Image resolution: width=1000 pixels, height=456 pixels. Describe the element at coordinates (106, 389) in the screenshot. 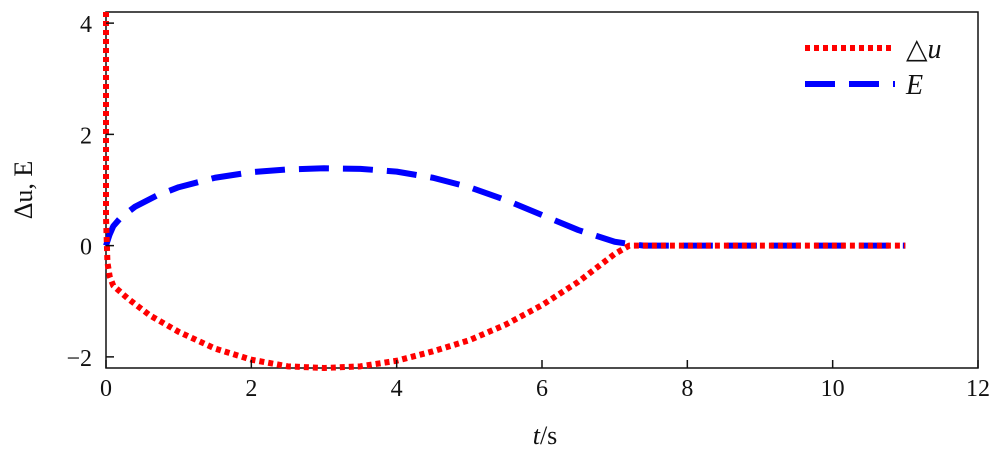

I see `x-tick-label: 0` at that location.